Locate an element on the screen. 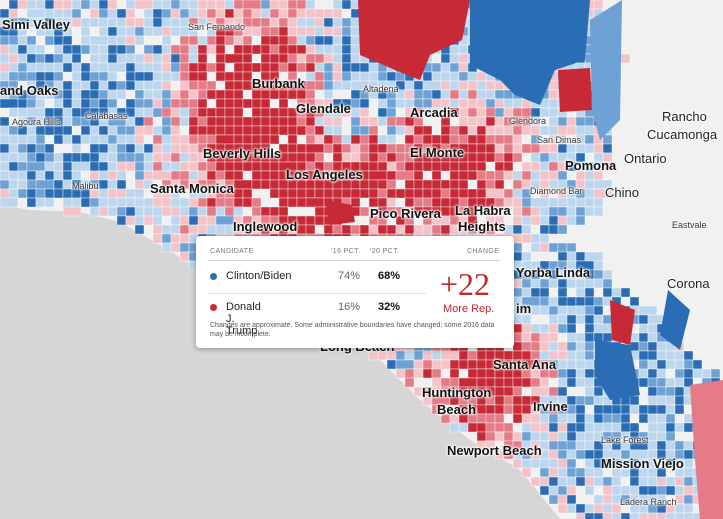 The height and width of the screenshot is (519, 723). place-label: La Habra is located at coordinates (483, 210).